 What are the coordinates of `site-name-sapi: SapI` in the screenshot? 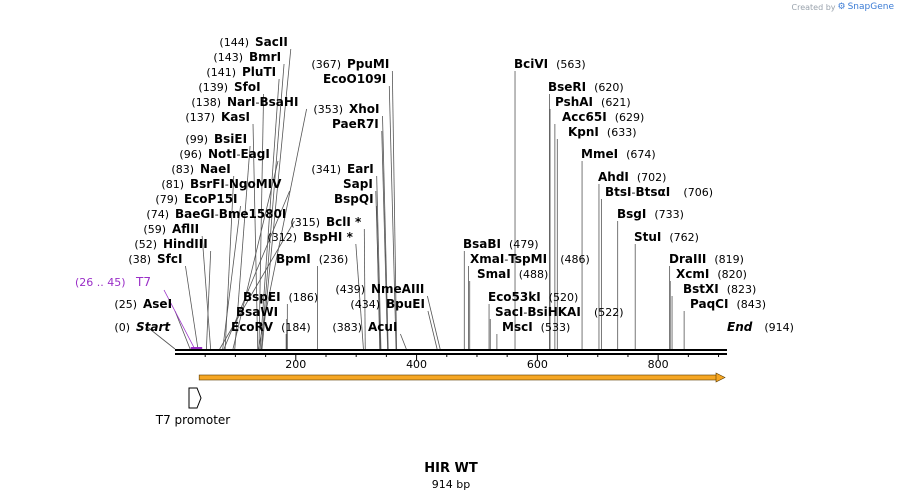 It's located at (358, 184).